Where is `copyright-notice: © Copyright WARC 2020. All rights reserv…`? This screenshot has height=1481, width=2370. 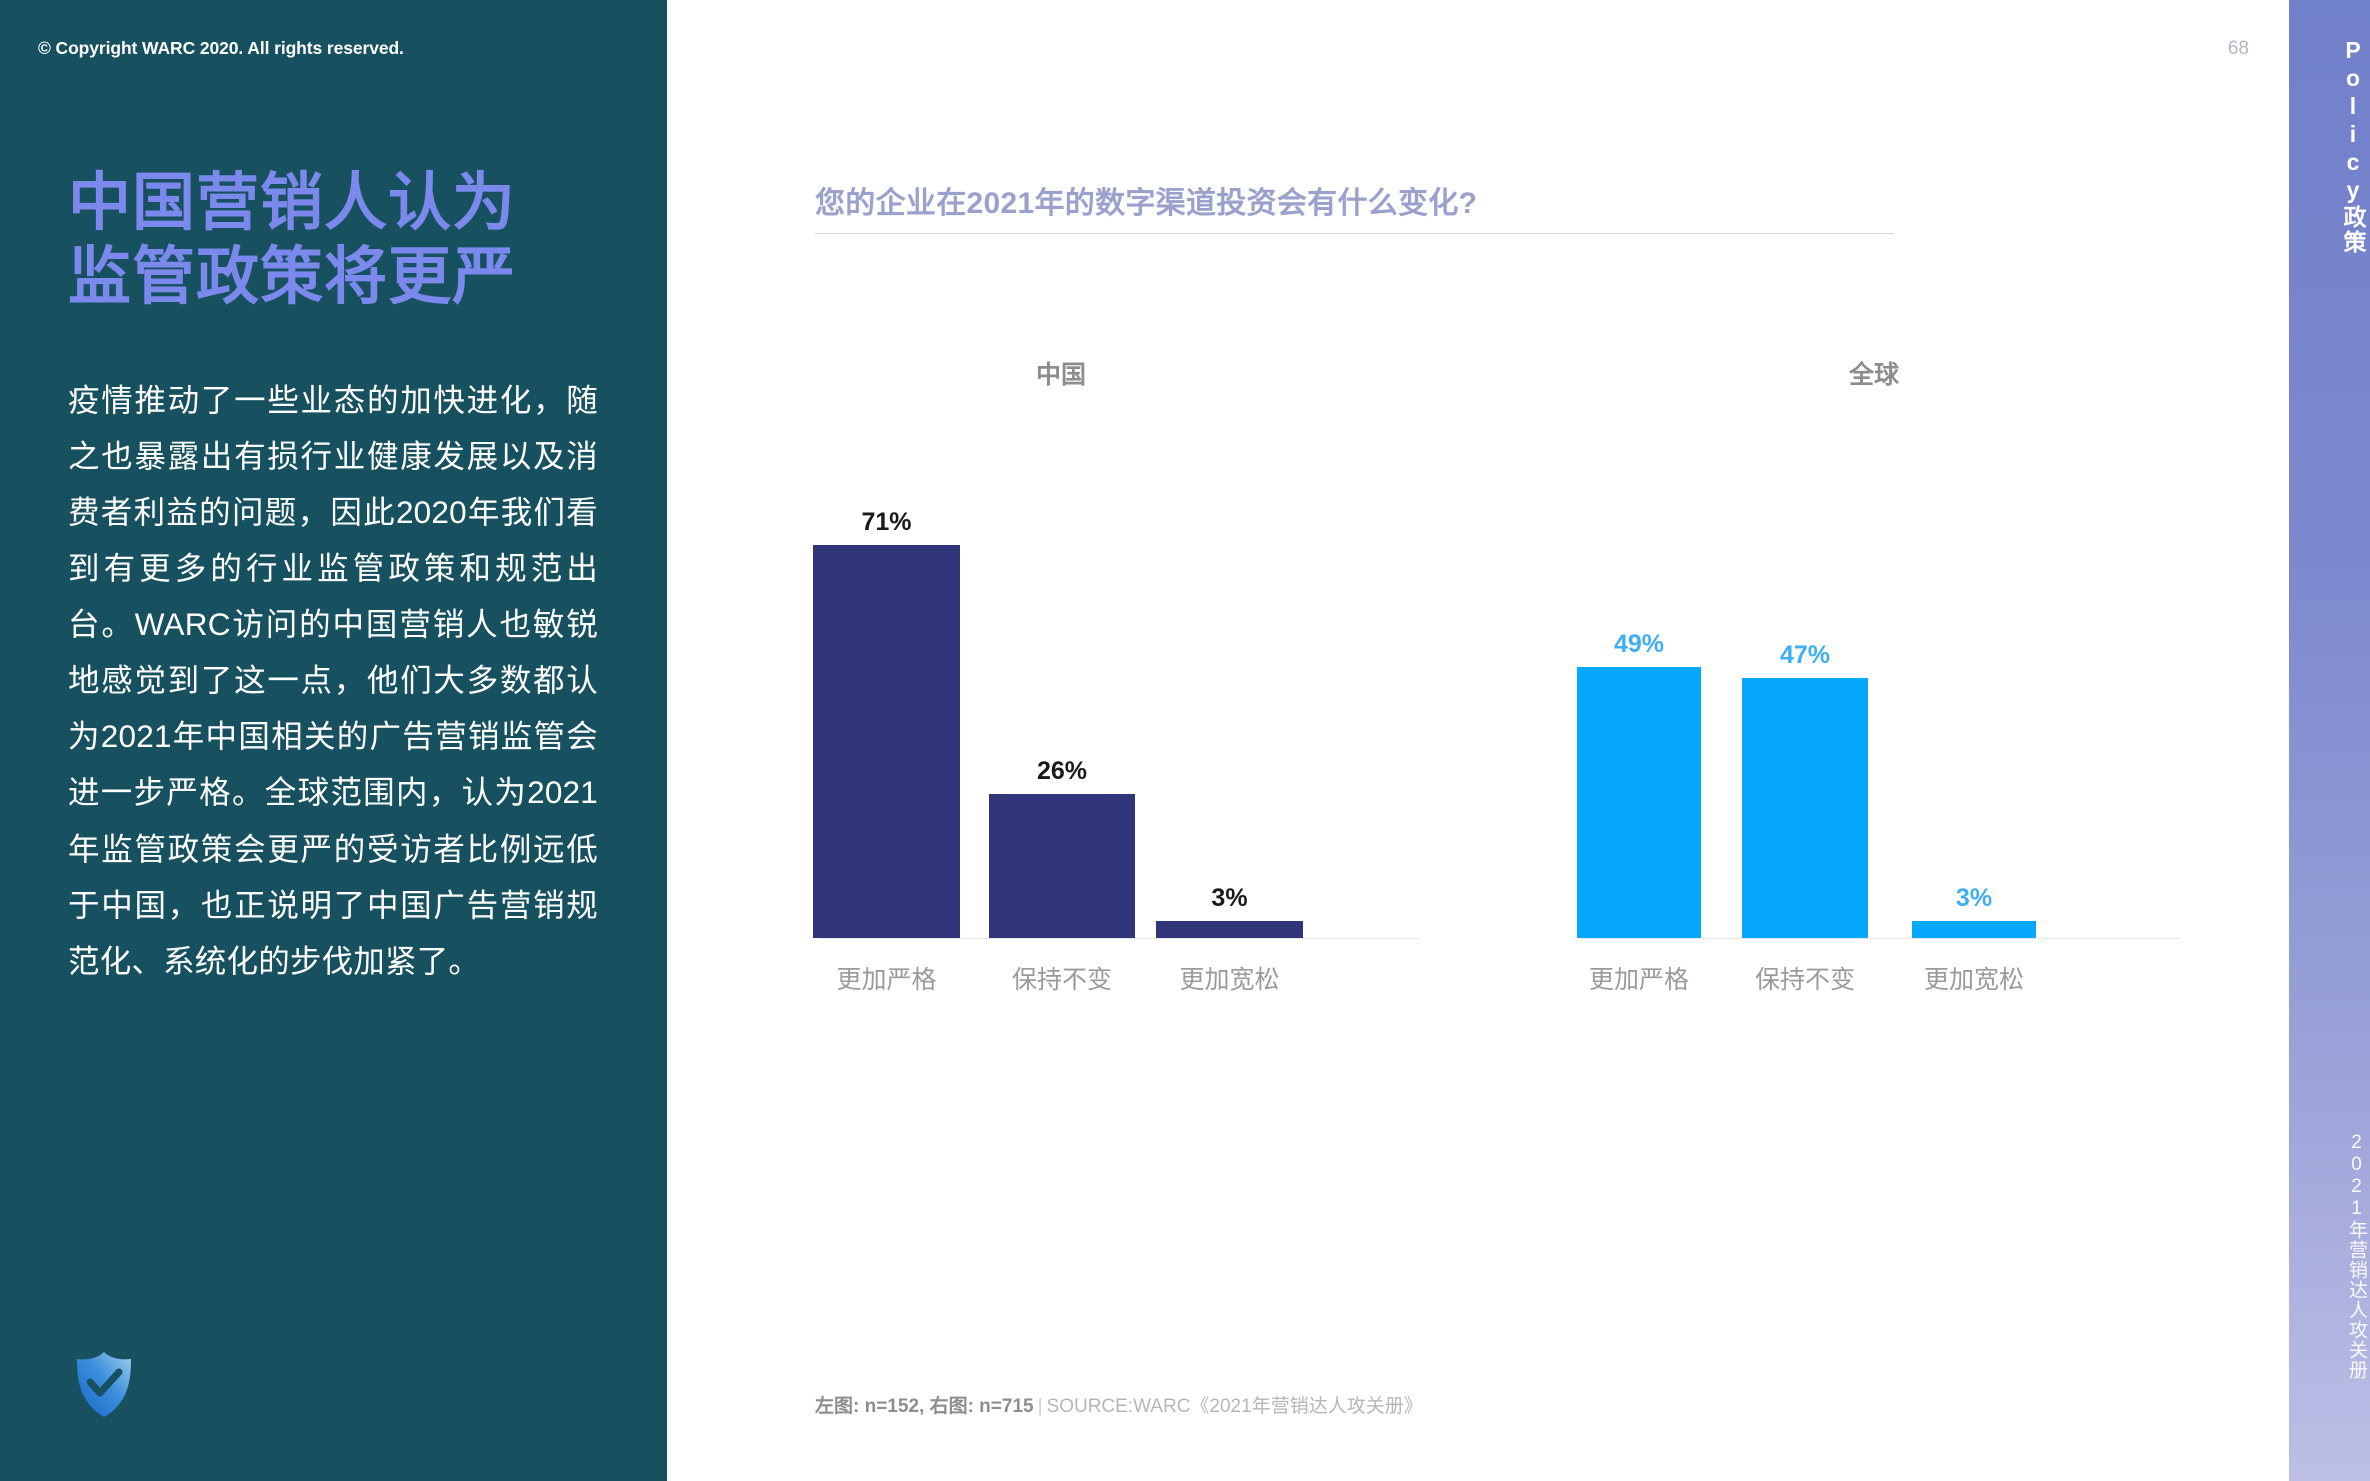
copyright-notice: © Copyright WARC 2020. All rights reserv… is located at coordinates (221, 48).